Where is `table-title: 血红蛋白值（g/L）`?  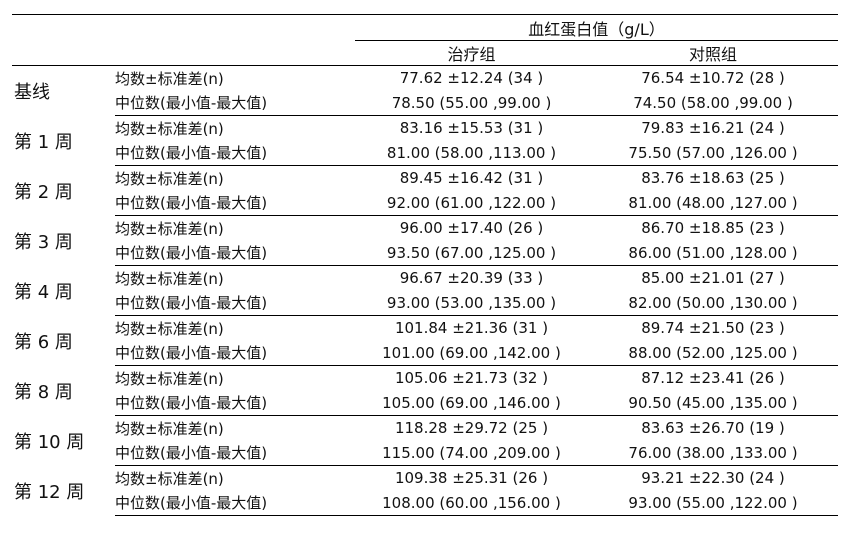 table-title: 血红蛋白值（g/L） is located at coordinates (596, 28).